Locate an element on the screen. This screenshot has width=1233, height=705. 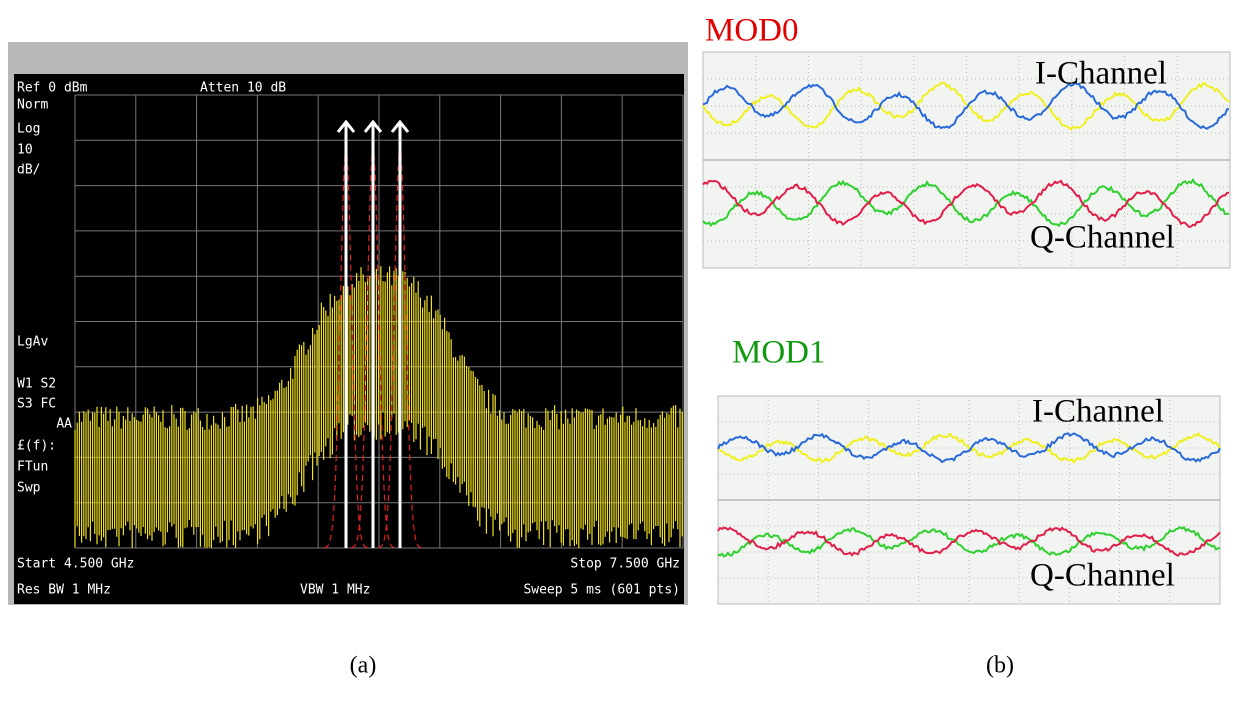
side-label: LgAv is located at coordinates (32, 342).